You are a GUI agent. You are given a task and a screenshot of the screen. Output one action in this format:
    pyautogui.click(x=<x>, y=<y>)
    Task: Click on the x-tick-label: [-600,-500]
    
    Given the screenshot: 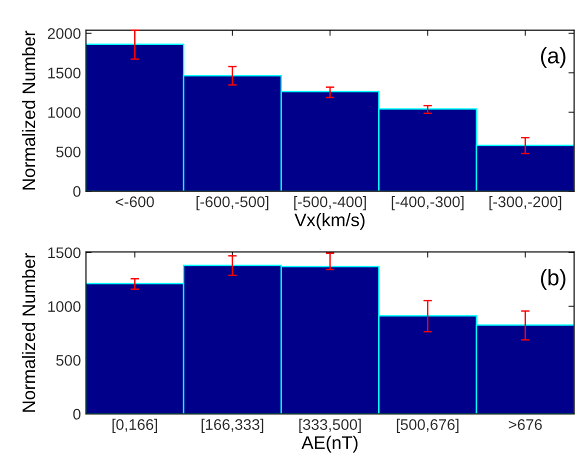 What is the action you would take?
    pyautogui.click(x=232, y=203)
    